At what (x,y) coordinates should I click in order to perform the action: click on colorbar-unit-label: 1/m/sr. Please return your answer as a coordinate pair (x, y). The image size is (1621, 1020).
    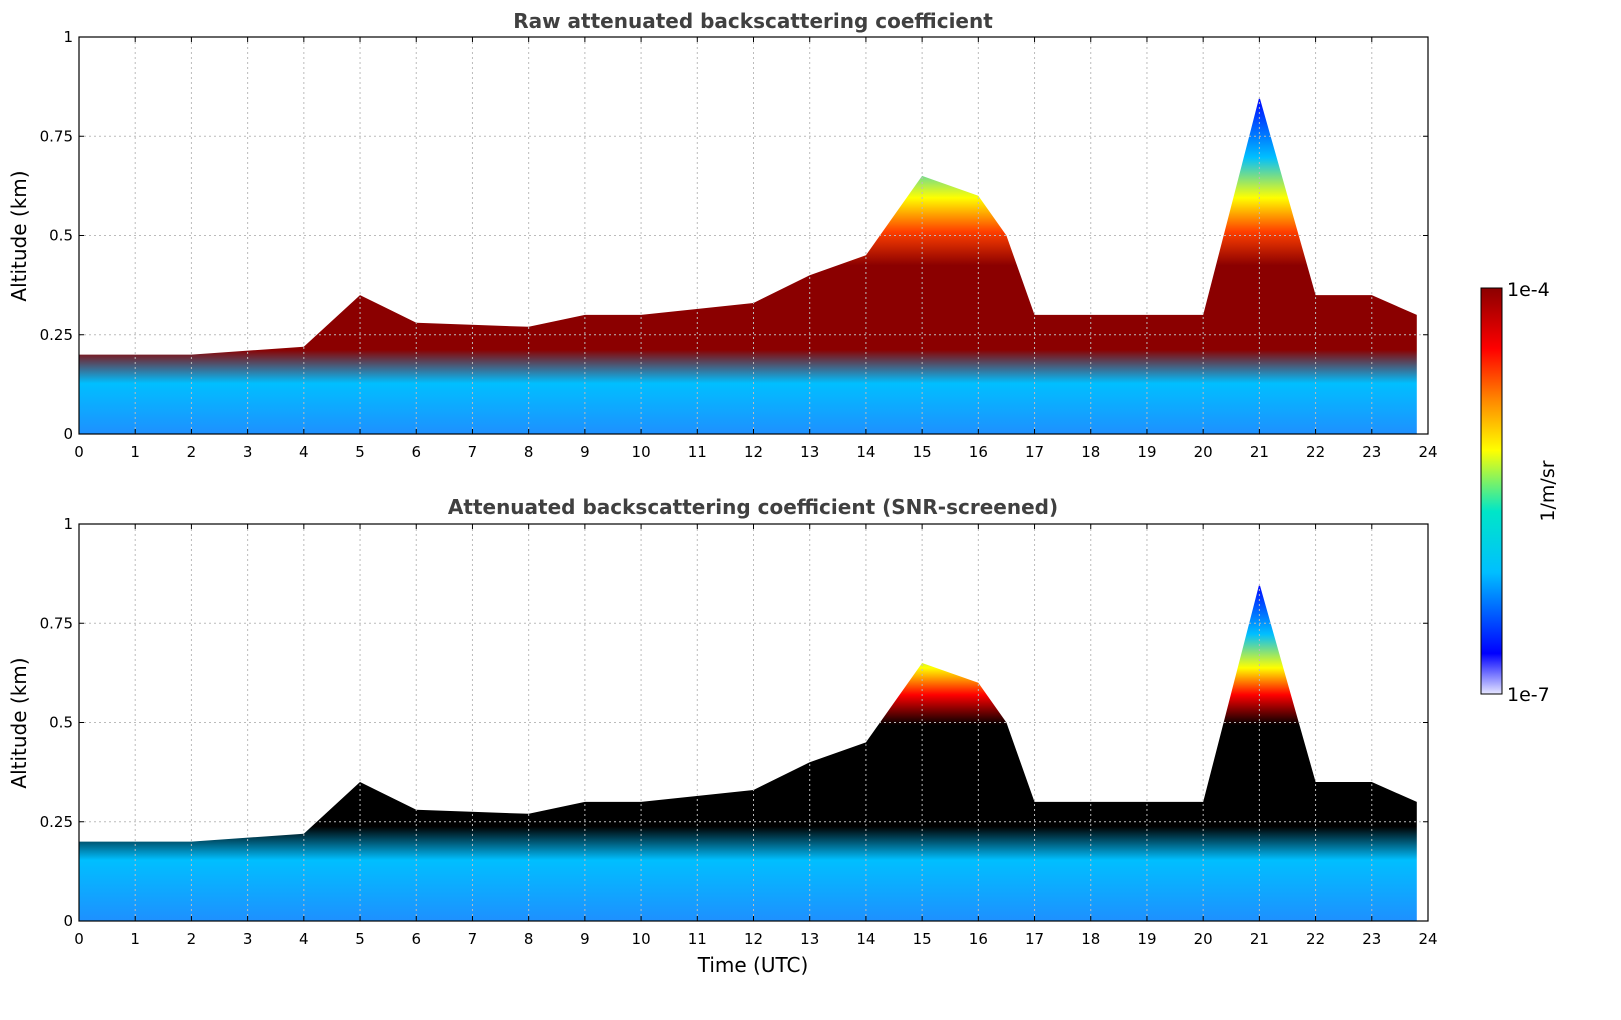
    Looking at the image, I should click on (1548, 490).